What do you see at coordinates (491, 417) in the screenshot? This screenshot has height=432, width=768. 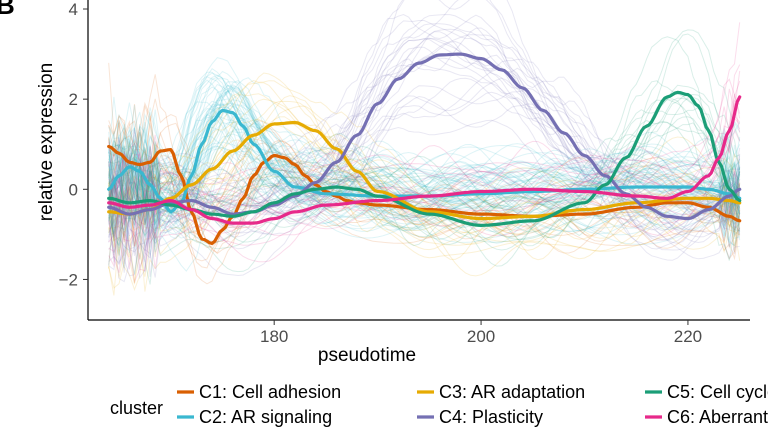 I see `legend-label-c4: C4: Plasticity` at bounding box center [491, 417].